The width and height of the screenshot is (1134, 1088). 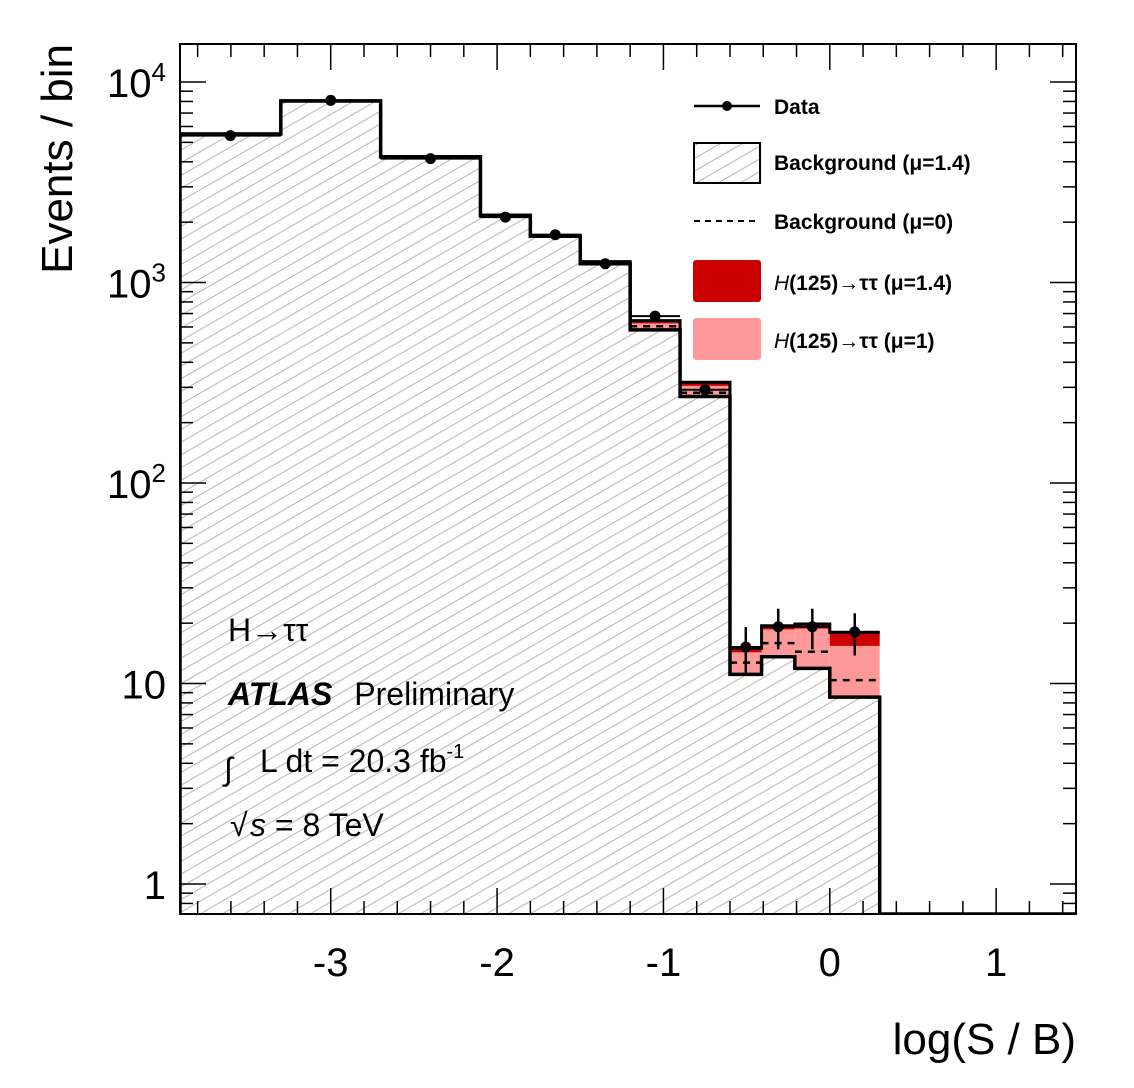 I want to click on legend-label: Background (μ=1.4), so click(x=872, y=163).